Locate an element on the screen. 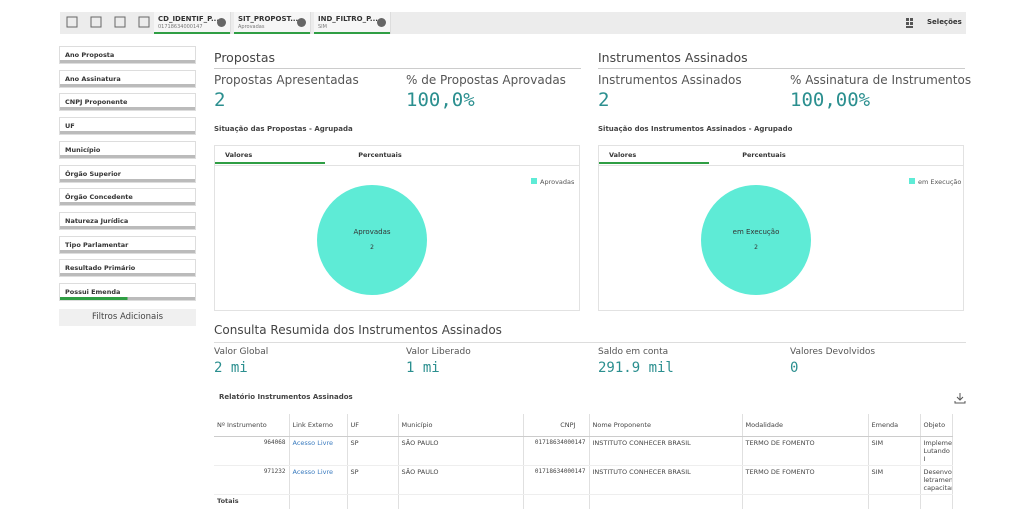 This screenshot has height=509, width=1024. kpi-label: Propostas Apresentadas is located at coordinates (286, 80).